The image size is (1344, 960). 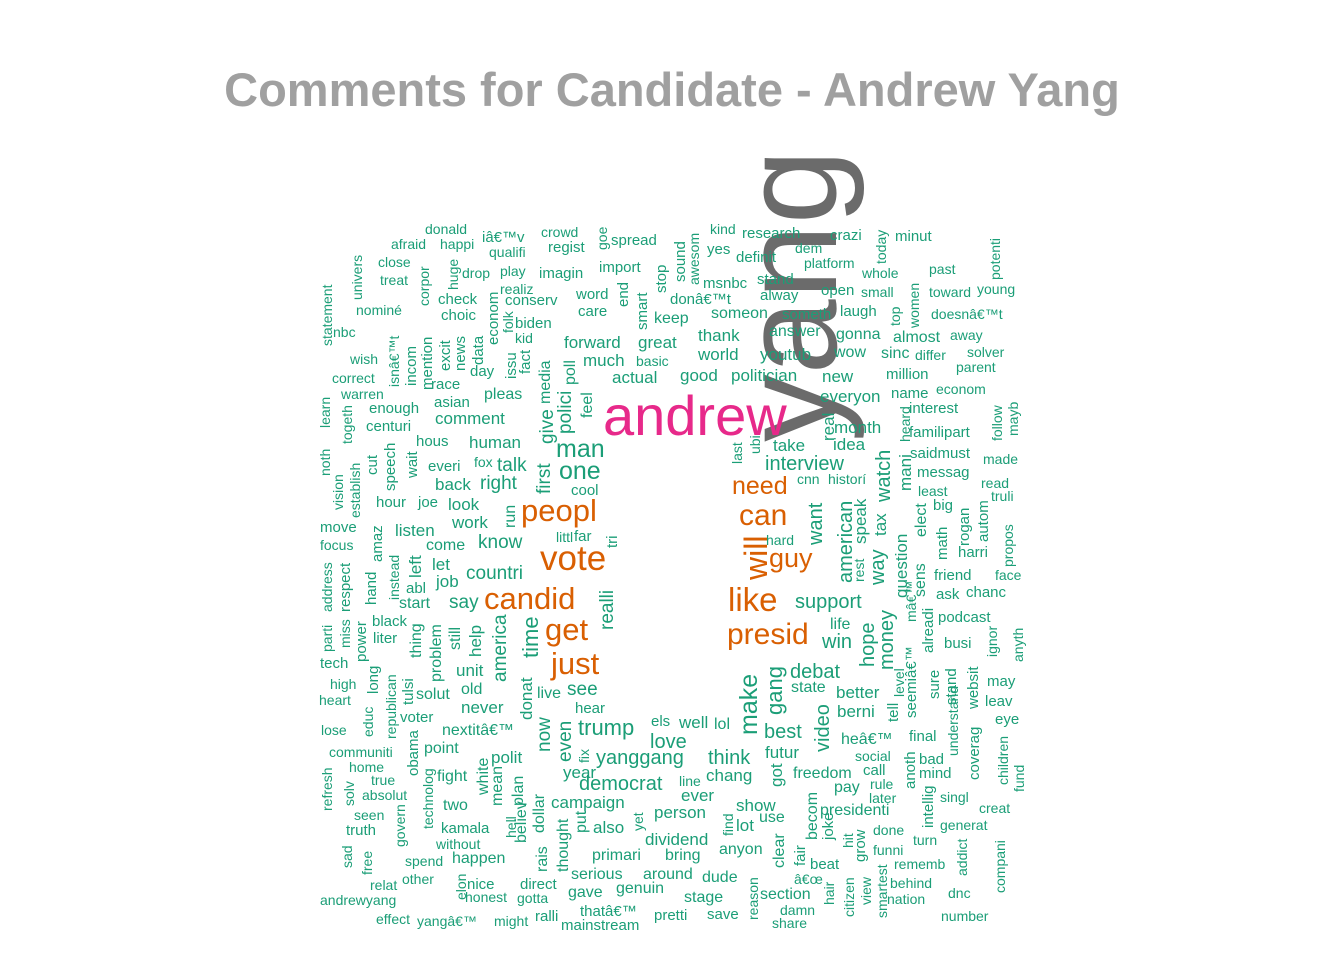 What do you see at coordinates (722, 724) in the screenshot?
I see `cloud-word: lol` at bounding box center [722, 724].